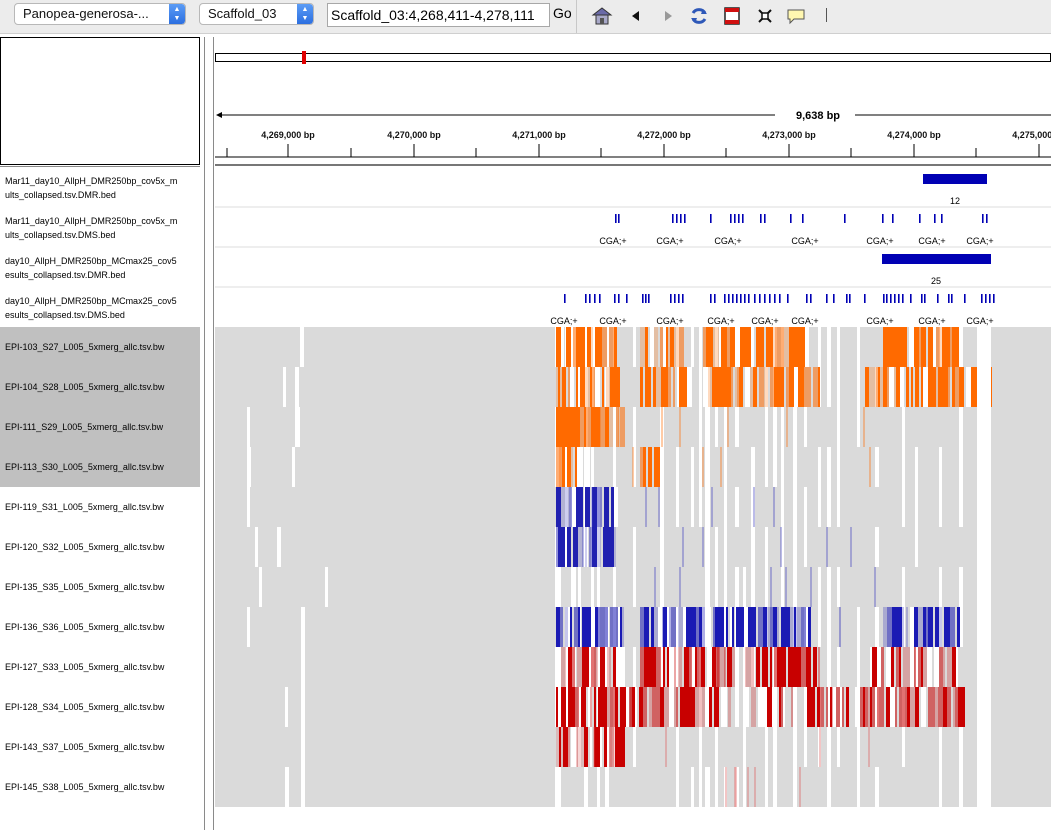  I want to click on roi-icon, so click(732, 16).